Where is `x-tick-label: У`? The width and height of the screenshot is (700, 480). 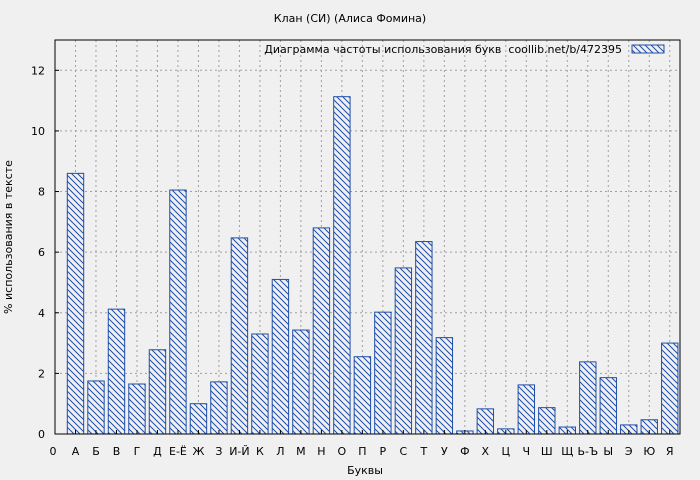 x-tick-label: У is located at coordinates (444, 451).